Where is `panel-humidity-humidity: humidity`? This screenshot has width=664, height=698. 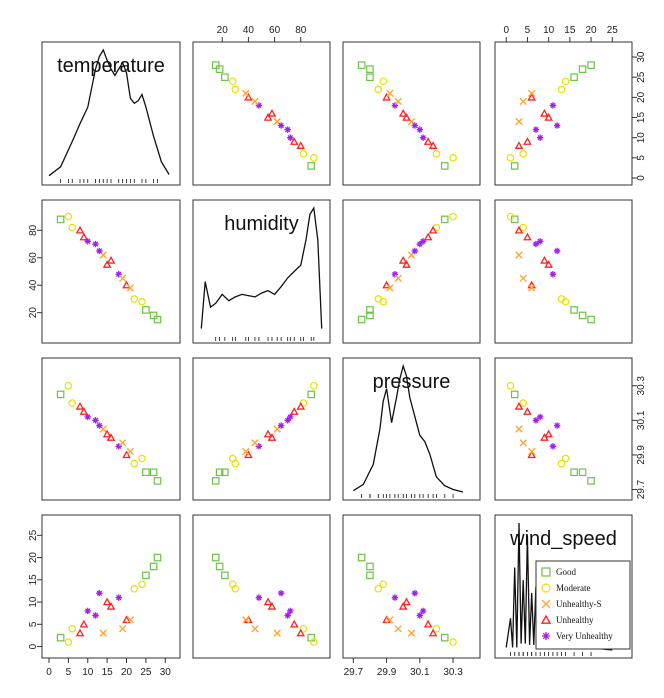 panel-humidity-humidity: humidity is located at coordinates (261, 271).